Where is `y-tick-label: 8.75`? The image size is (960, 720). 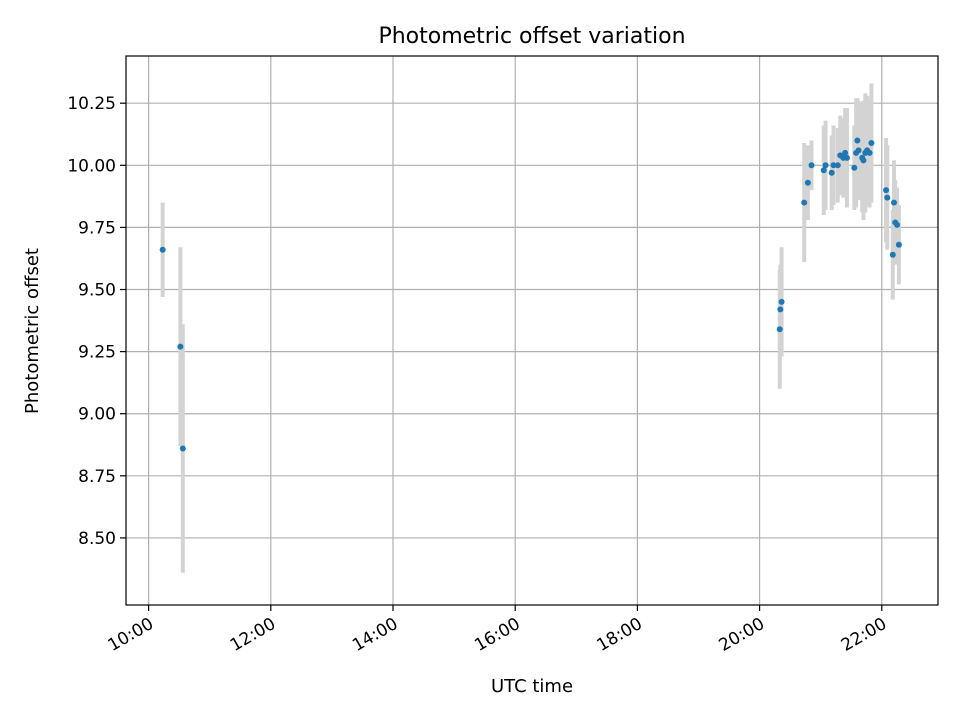
y-tick-label: 8.75 is located at coordinates (97, 477).